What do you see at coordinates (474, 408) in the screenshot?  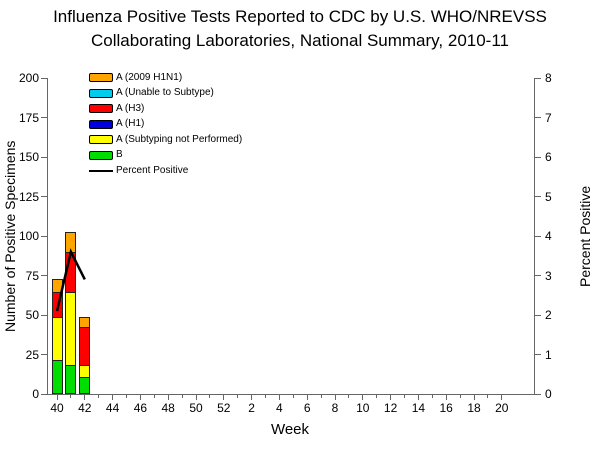 I see `x-axis-week-tick-label: 18` at bounding box center [474, 408].